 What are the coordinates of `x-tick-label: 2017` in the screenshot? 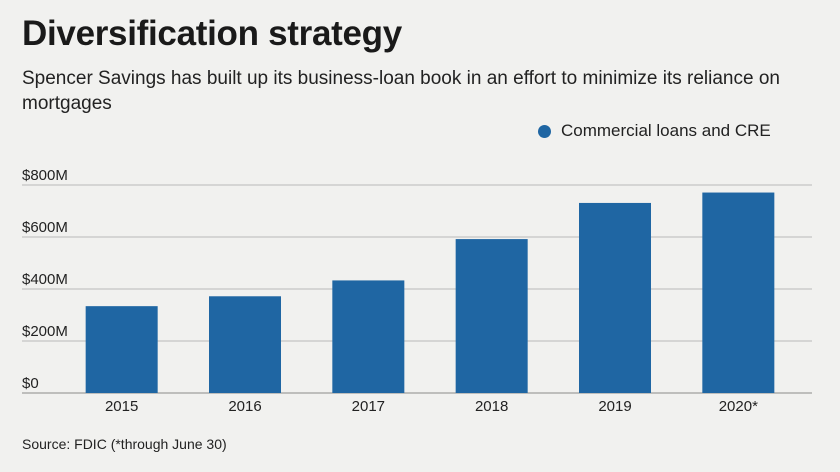 It's located at (368, 406).